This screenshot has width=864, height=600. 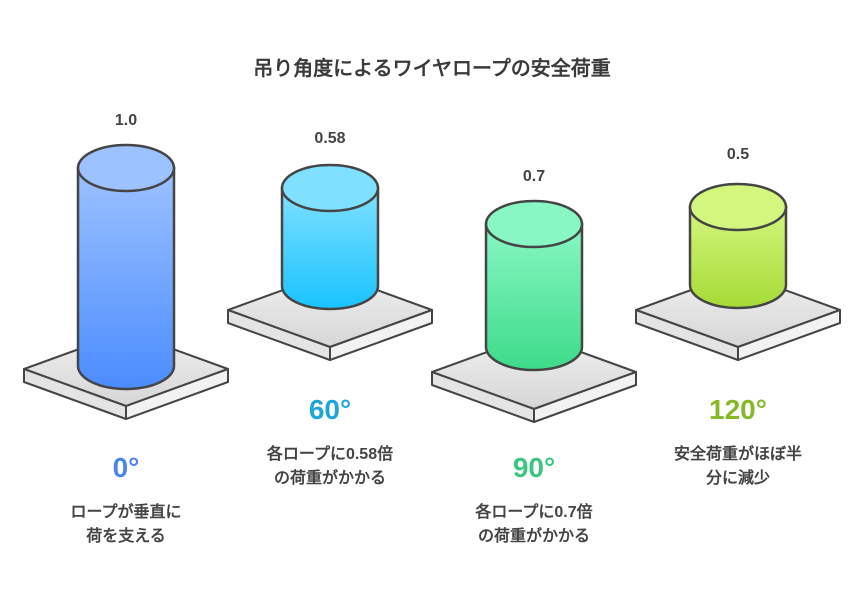 I want to click on angle-label: 60°, so click(x=330, y=409).